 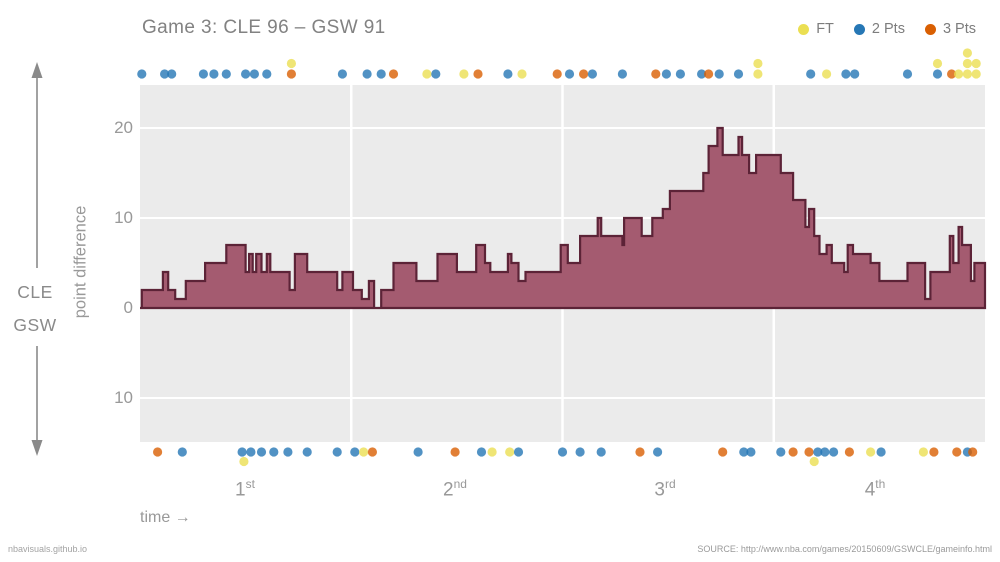 I want to click on site-credit: nbavisuals.github.io, so click(x=48, y=549).